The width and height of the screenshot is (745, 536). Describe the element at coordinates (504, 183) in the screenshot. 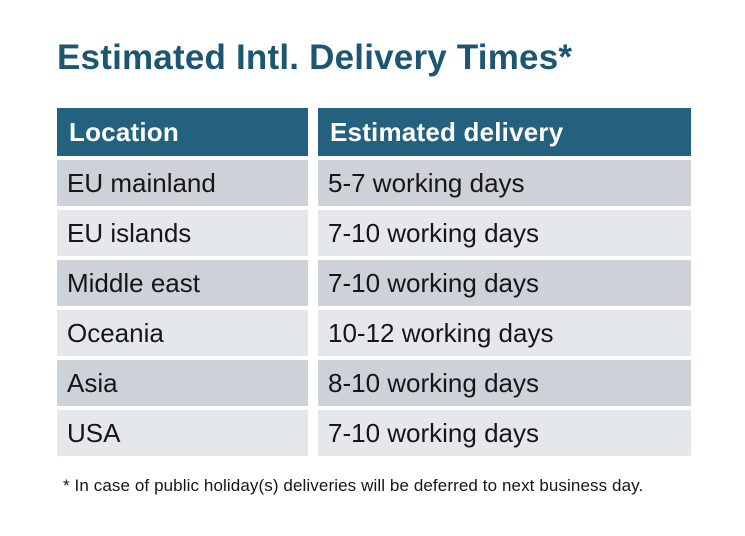

I see `table-cell-delivery: 5-7 working days` at that location.